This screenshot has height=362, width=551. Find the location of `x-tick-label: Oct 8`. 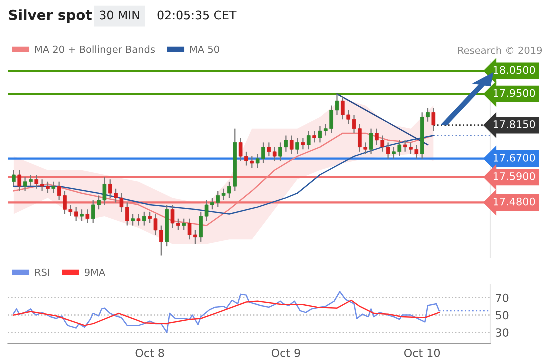

x-tick-label: Oct 8 is located at coordinates (150, 353).